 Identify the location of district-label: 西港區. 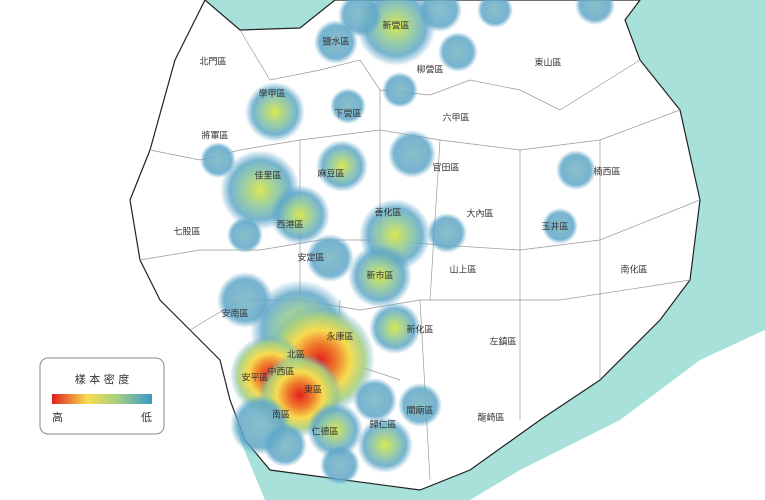
(289, 225).